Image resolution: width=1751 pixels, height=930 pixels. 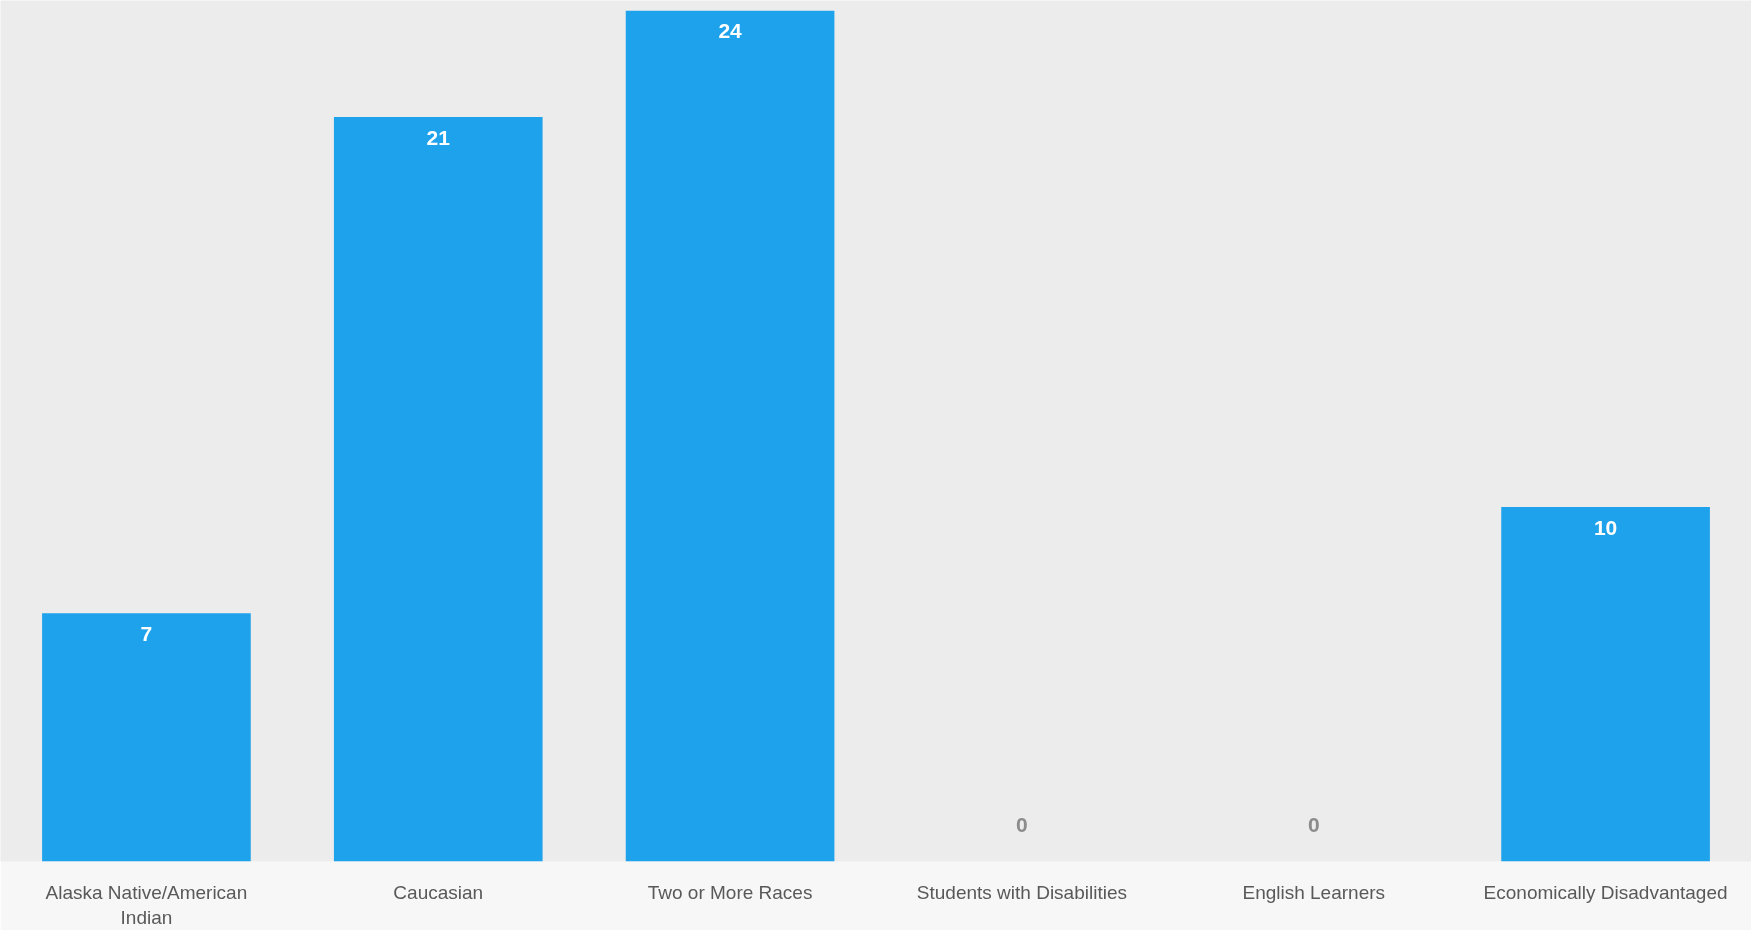 What do you see at coordinates (438, 137) in the screenshot?
I see `data-label: 21` at bounding box center [438, 137].